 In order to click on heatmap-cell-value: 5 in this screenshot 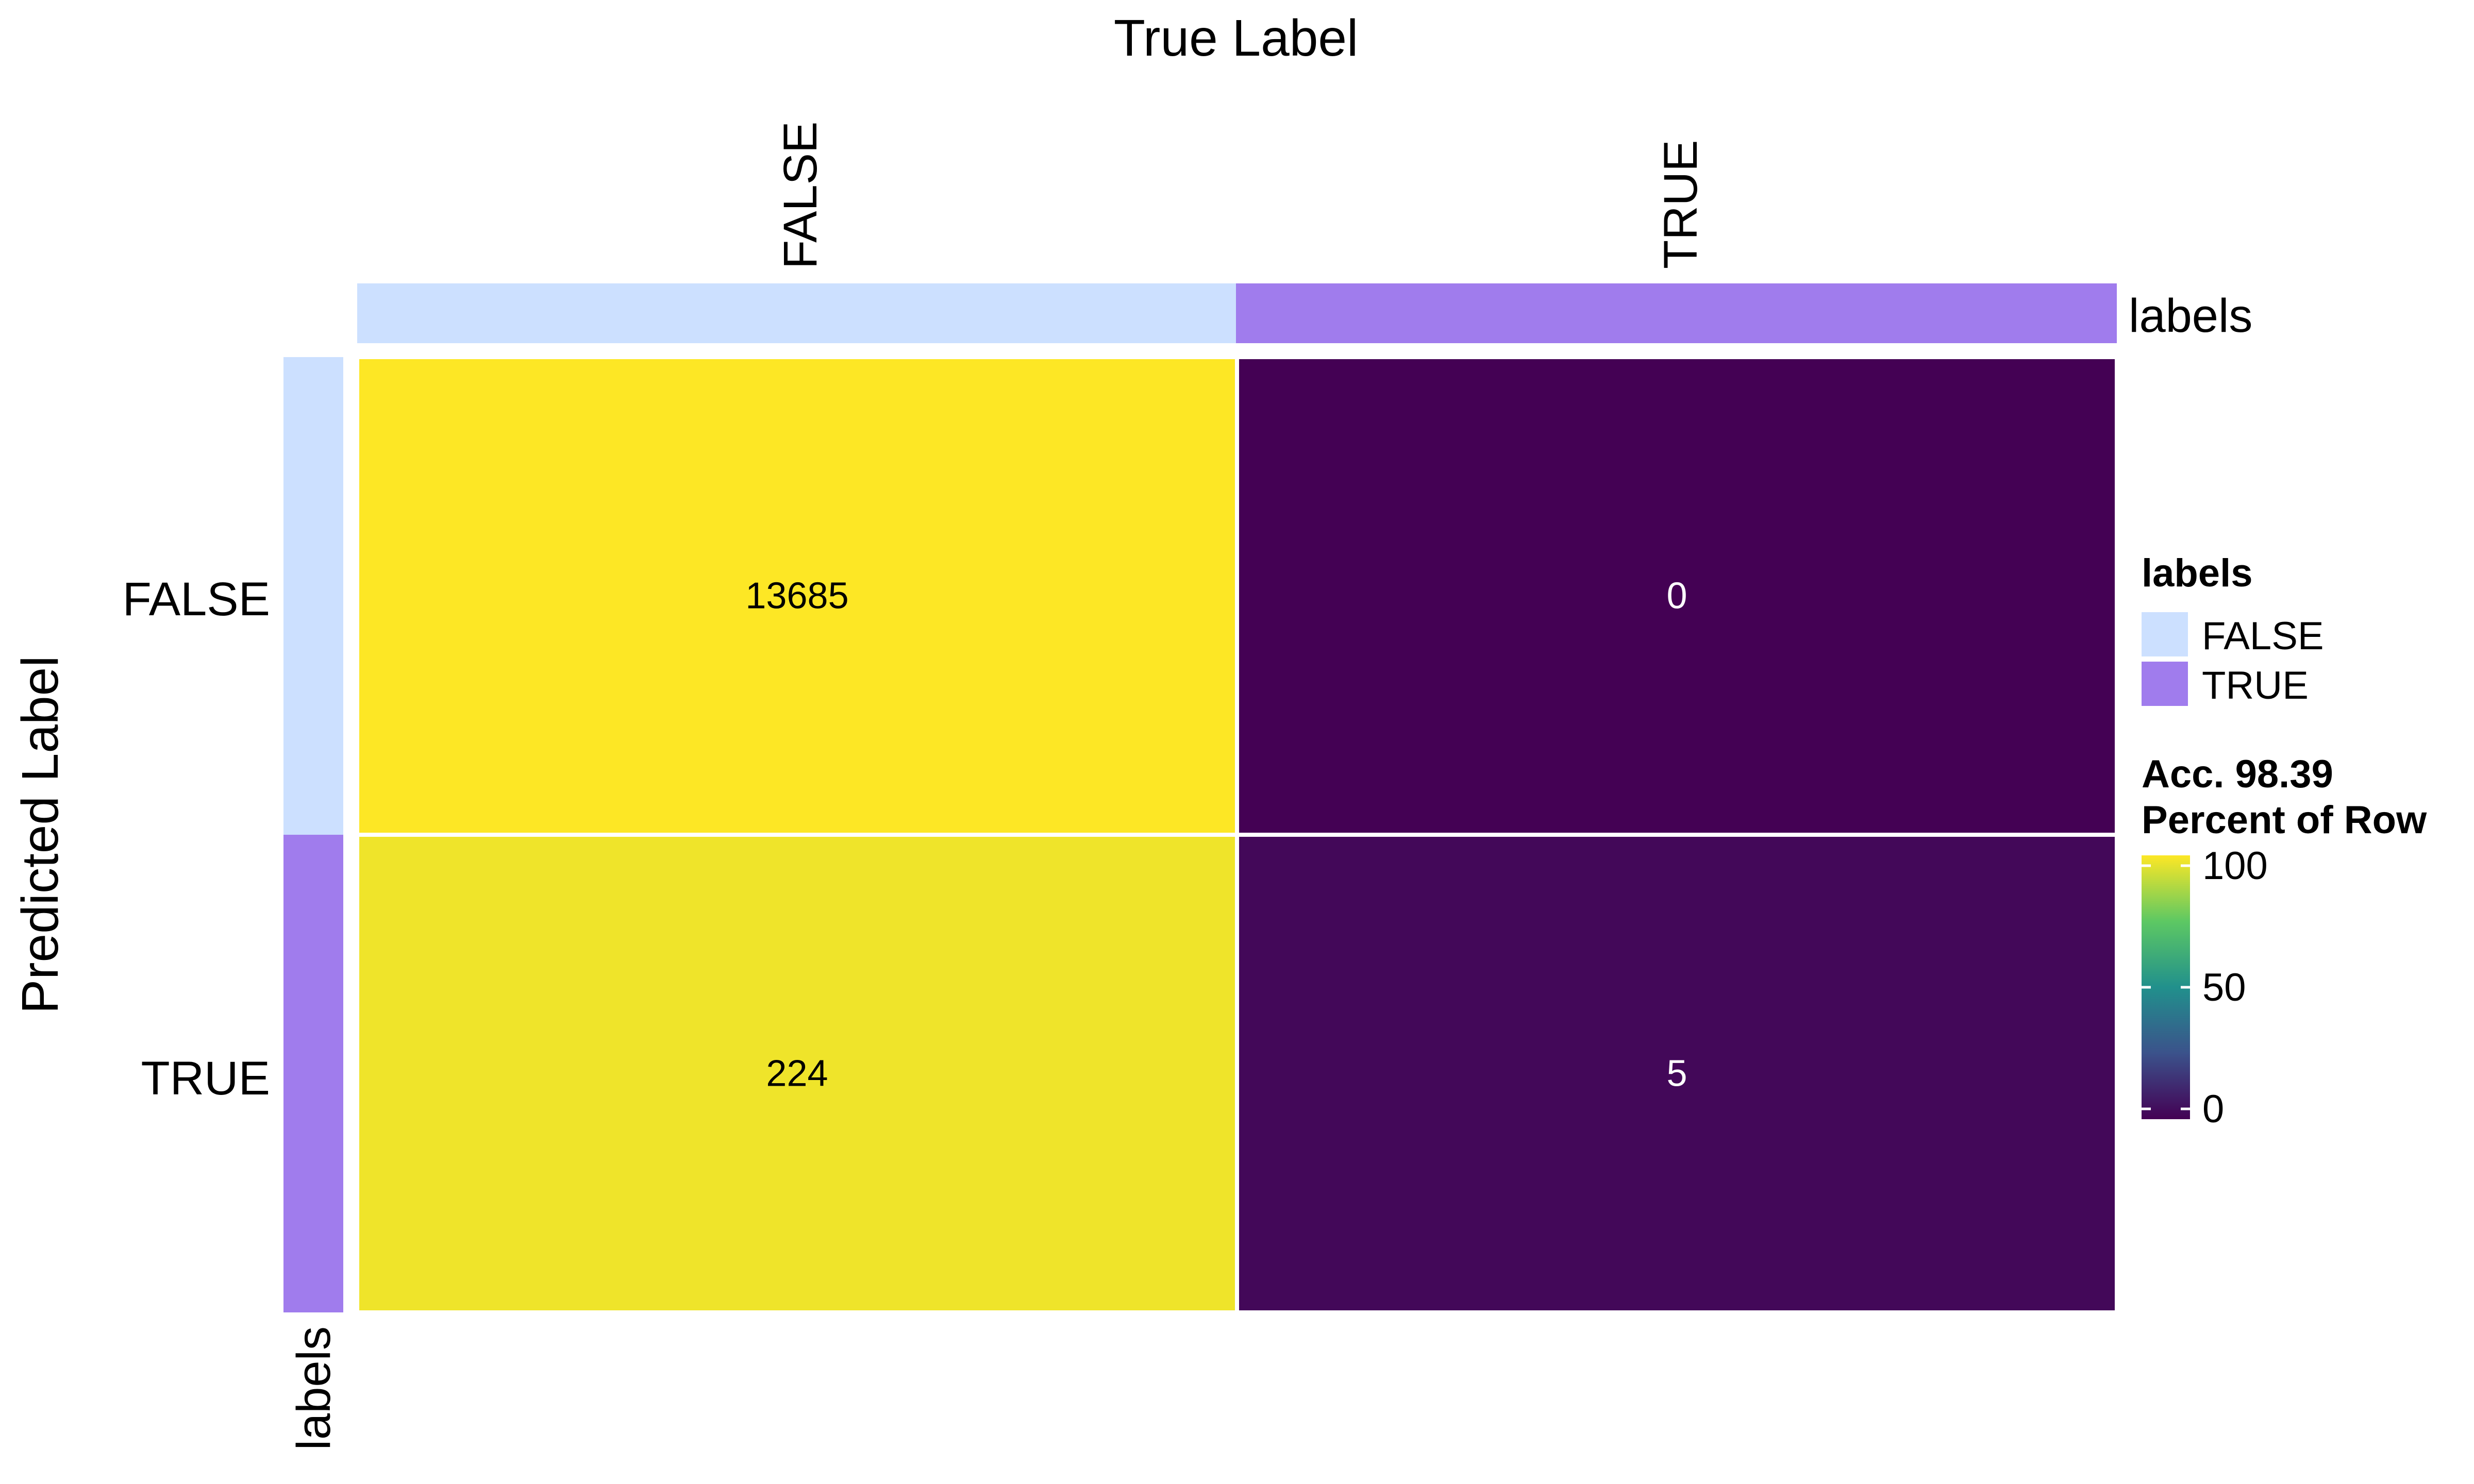, I will do `click(1676, 1073)`.